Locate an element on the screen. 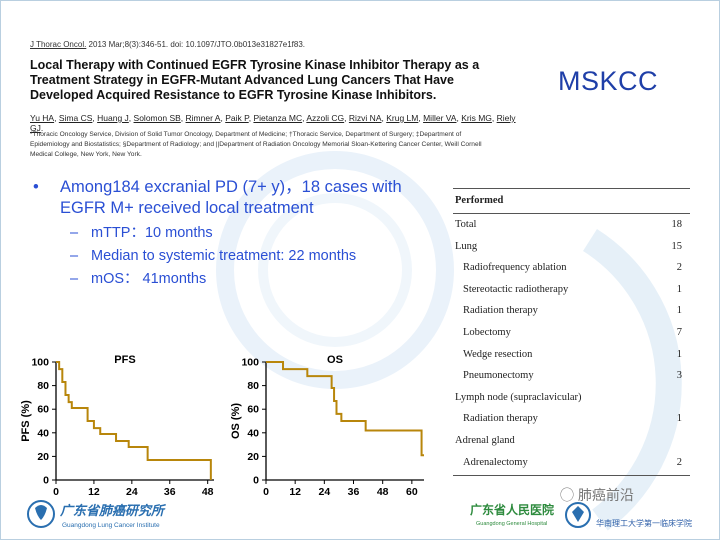 This screenshot has height=540, width=720. author-link: Yu HA is located at coordinates (42, 118).